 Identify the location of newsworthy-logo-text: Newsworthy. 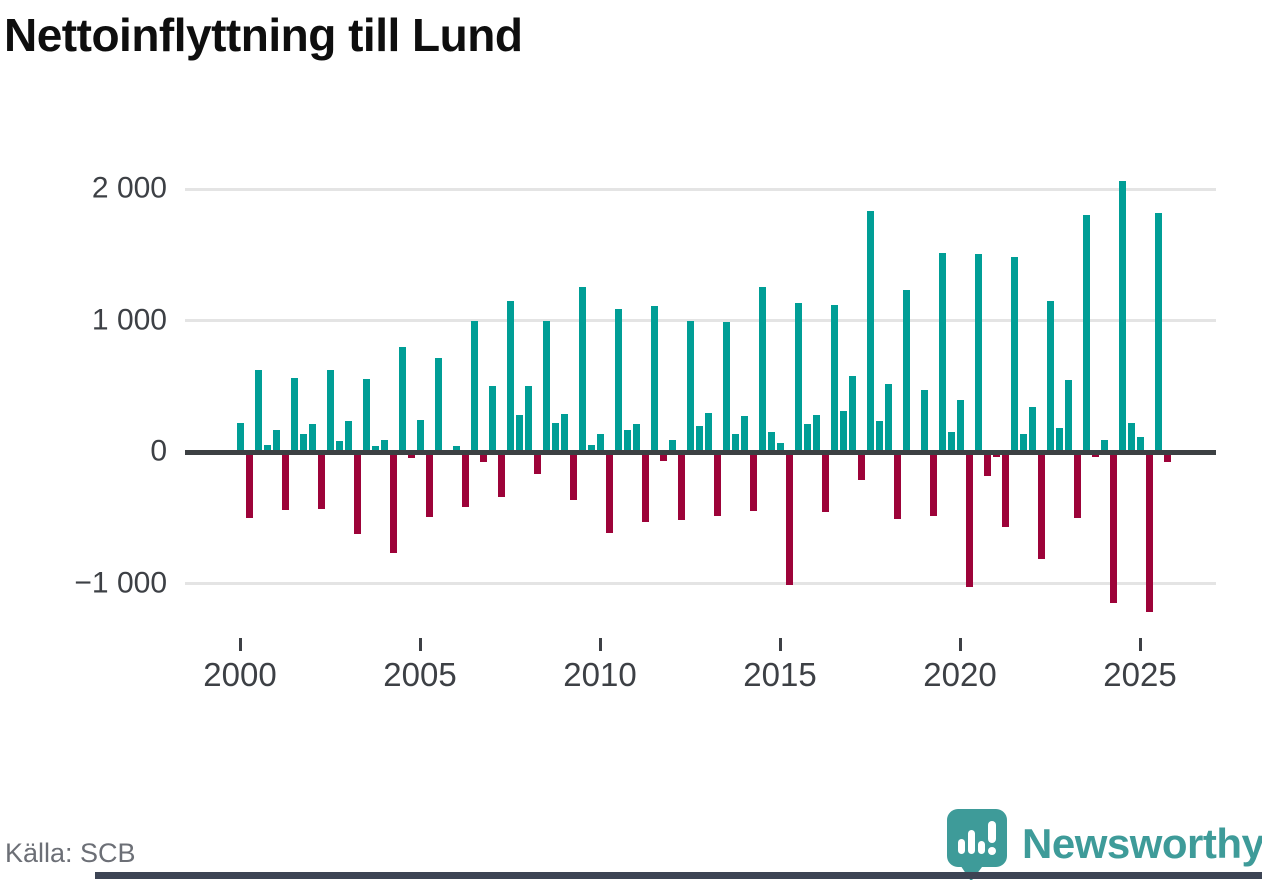
(1142, 843).